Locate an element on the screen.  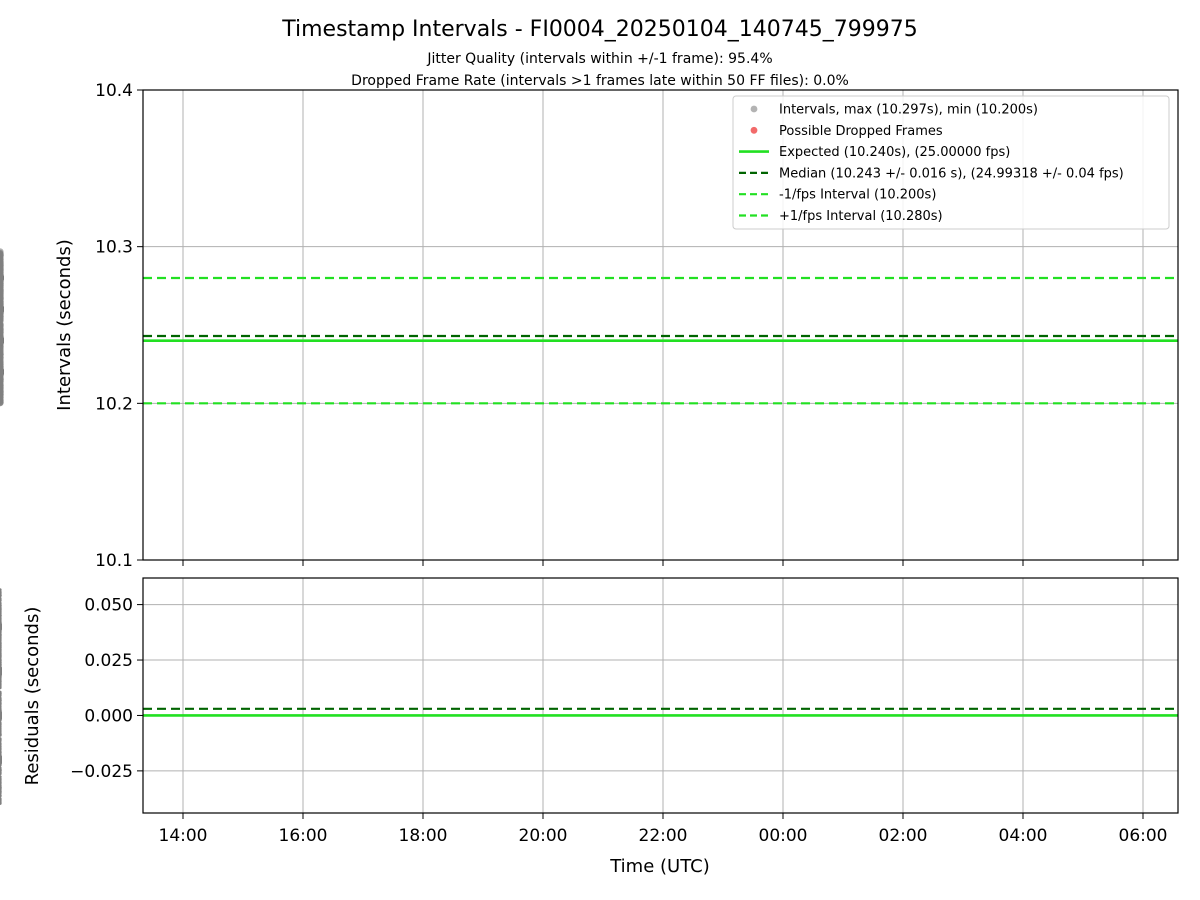
residuals-points is located at coordinates (1, 696).